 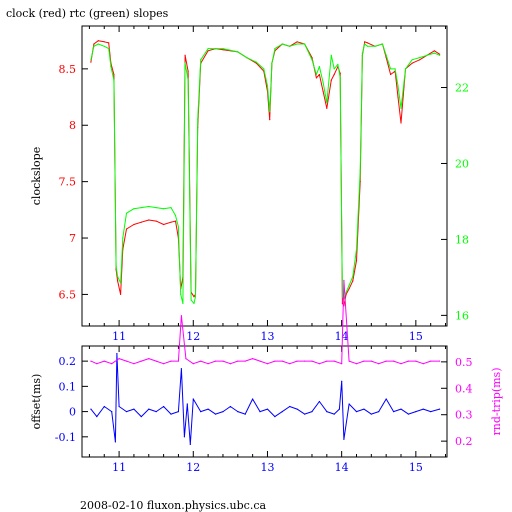 What do you see at coordinates (416, 336) in the screenshot?
I see `slope-x-tick-label: 15` at bounding box center [416, 336].